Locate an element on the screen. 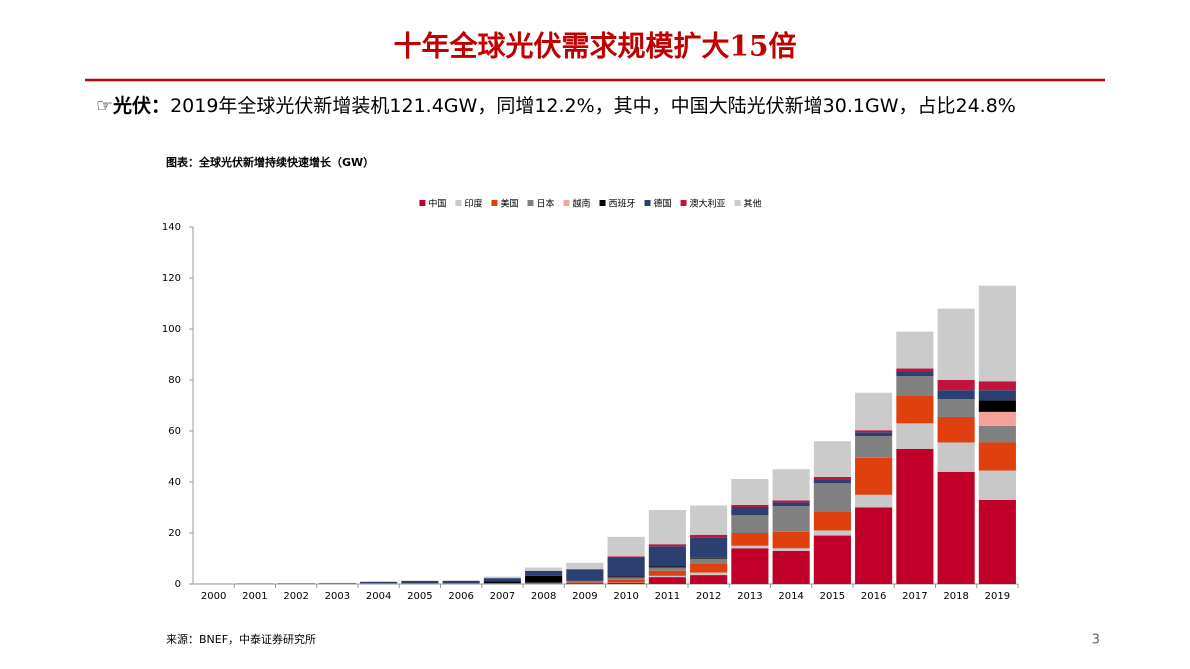 The height and width of the screenshot is (669, 1190). legend-label: 美国 is located at coordinates (509, 204).